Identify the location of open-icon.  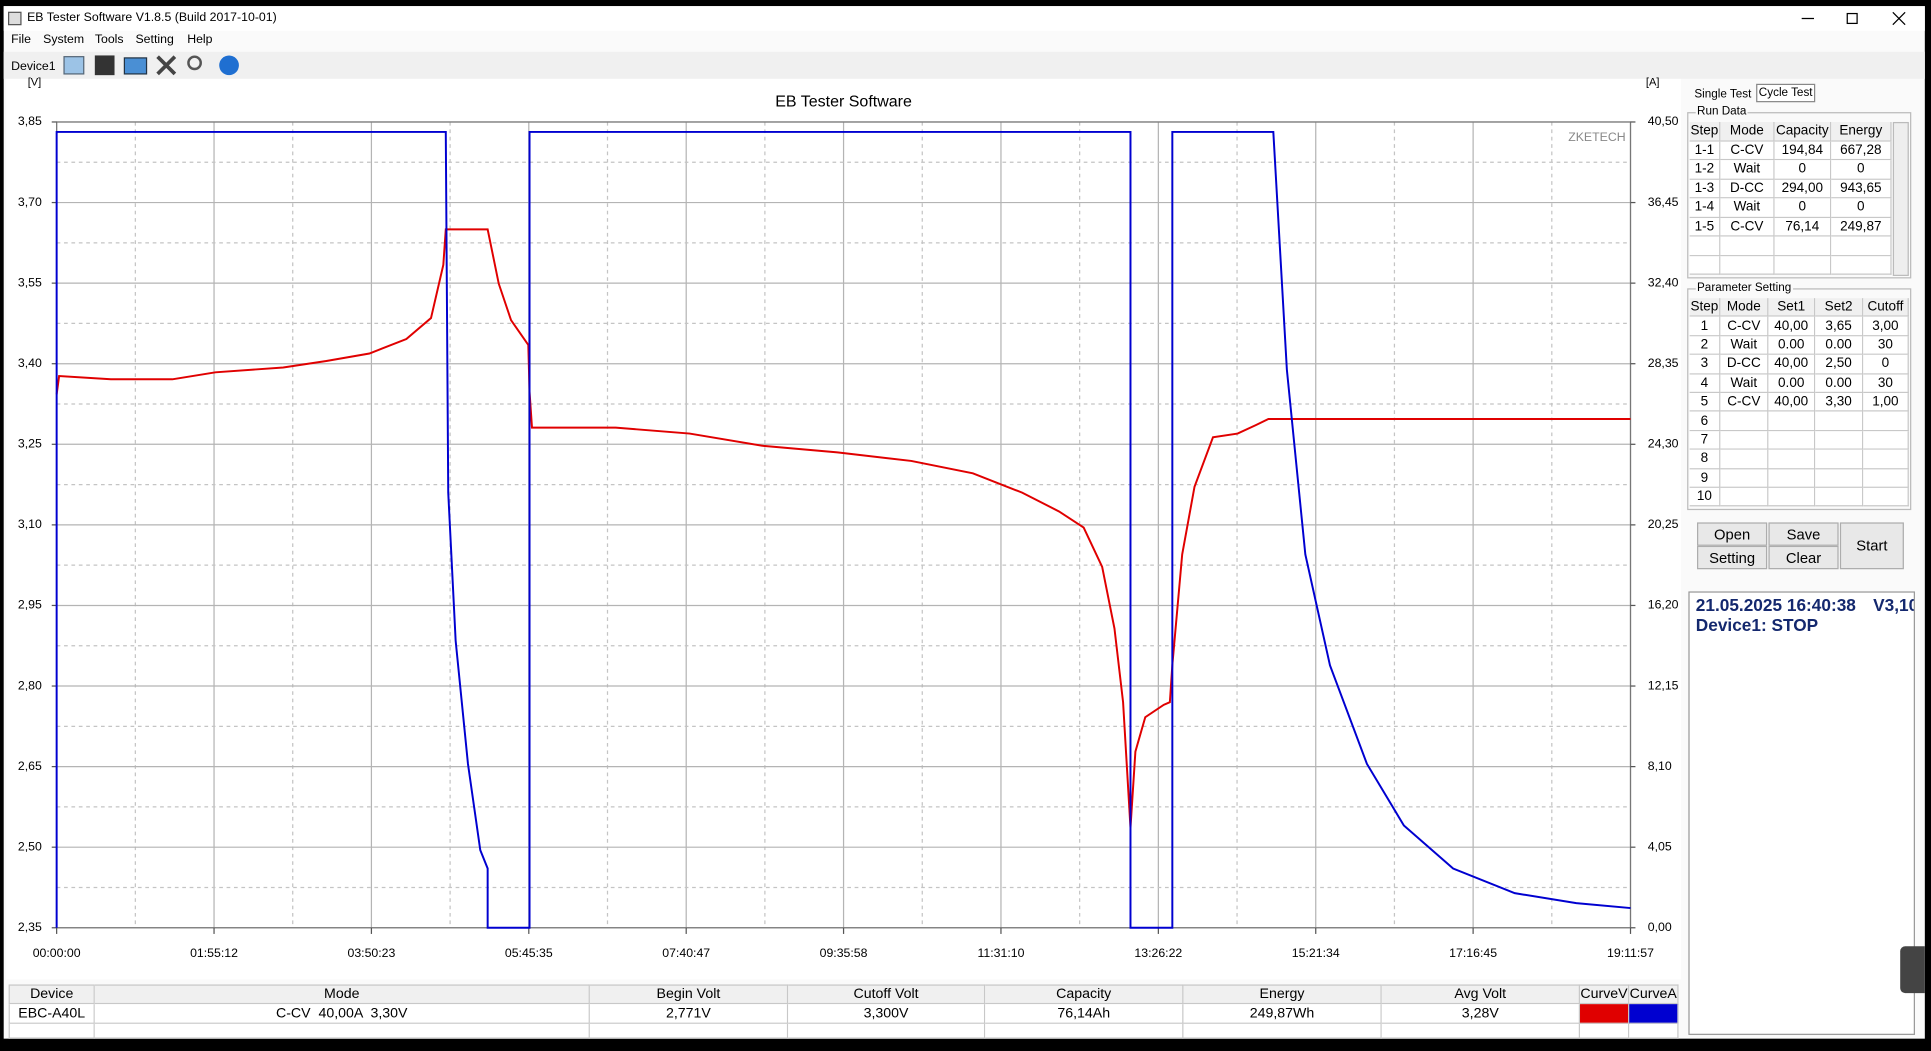
(74, 65).